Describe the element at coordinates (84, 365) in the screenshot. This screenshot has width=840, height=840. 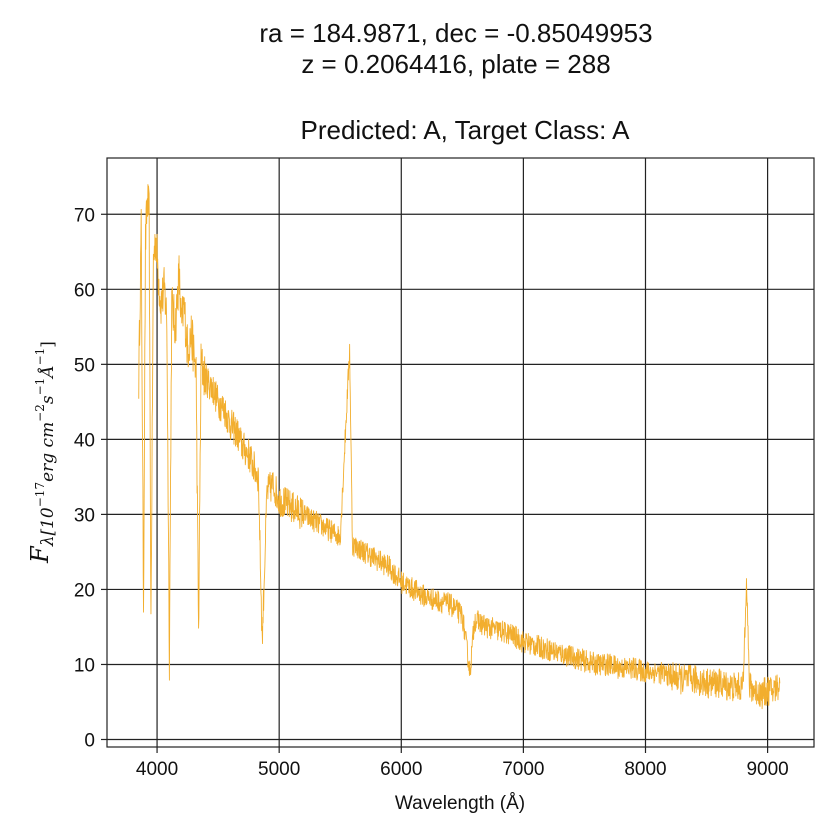
I see `y-tick-label: 50` at that location.